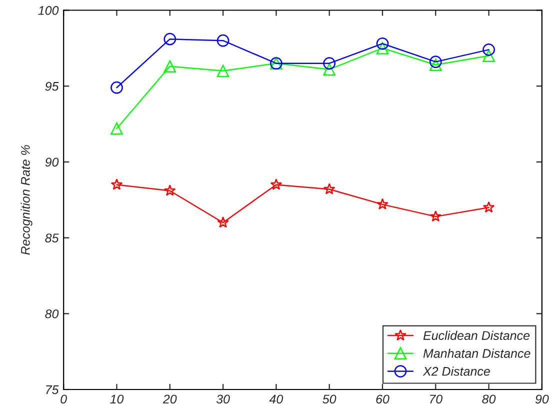 The width and height of the screenshot is (553, 410). What do you see at coordinates (456, 371) in the screenshot?
I see `legend-label: X2 Distance` at bounding box center [456, 371].